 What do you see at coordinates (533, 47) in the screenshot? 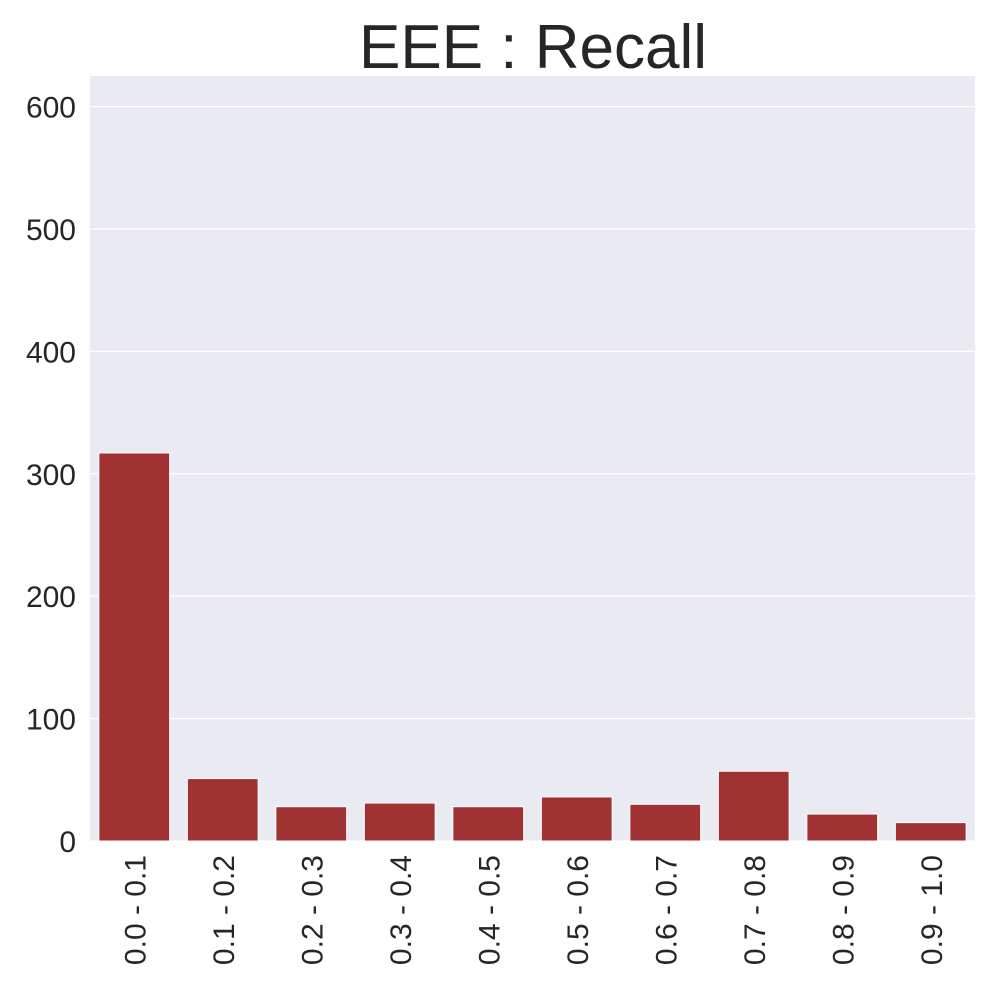
I see `chart-title: EEE : Recall` at bounding box center [533, 47].